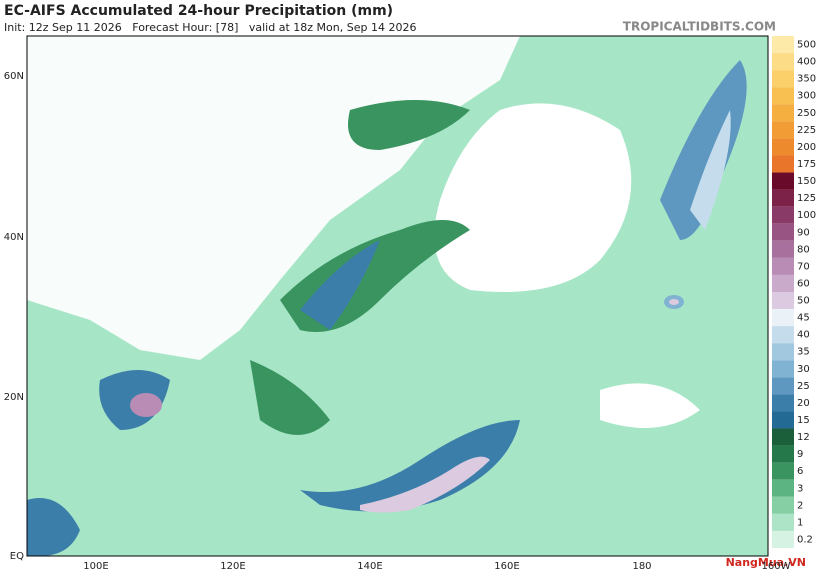 Image resolution: width=819 pixels, height=577 pixels. What do you see at coordinates (805, 539) in the screenshot?
I see `colorbar-label: 0.2` at bounding box center [805, 539].